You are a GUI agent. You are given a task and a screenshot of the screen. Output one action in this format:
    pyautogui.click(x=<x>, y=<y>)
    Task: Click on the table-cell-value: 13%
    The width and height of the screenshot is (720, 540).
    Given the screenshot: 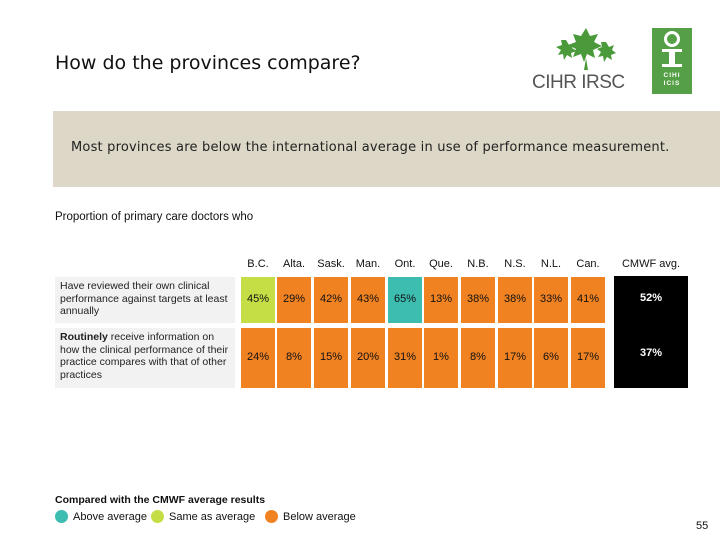 What is the action you would take?
    pyautogui.click(x=441, y=299)
    